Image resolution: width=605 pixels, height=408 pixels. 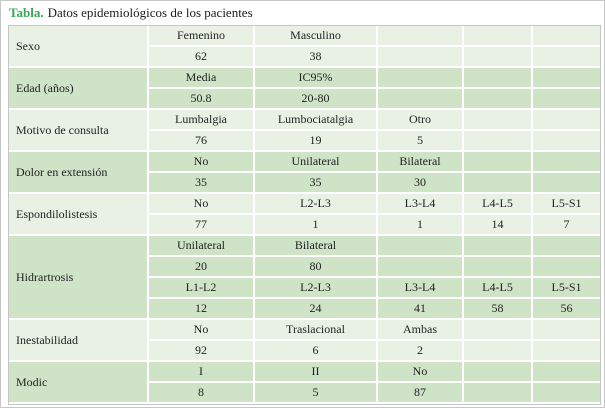 I want to click on table-cell: Lumbociatalgia, so click(x=316, y=120).